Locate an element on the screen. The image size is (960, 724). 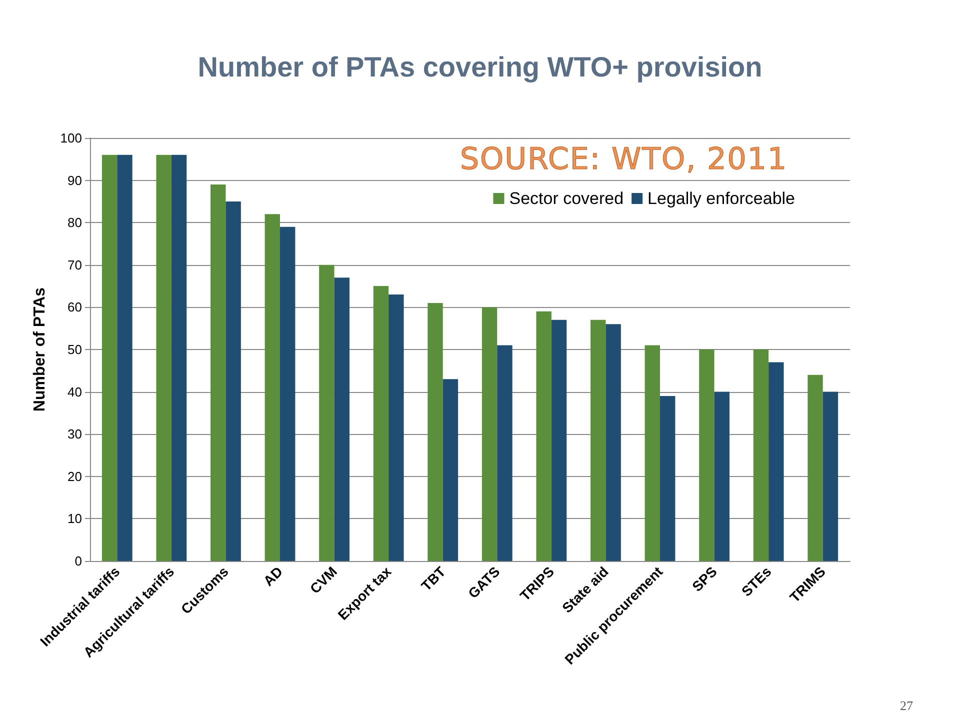
x-tick-label: AD is located at coordinates (273, 576).